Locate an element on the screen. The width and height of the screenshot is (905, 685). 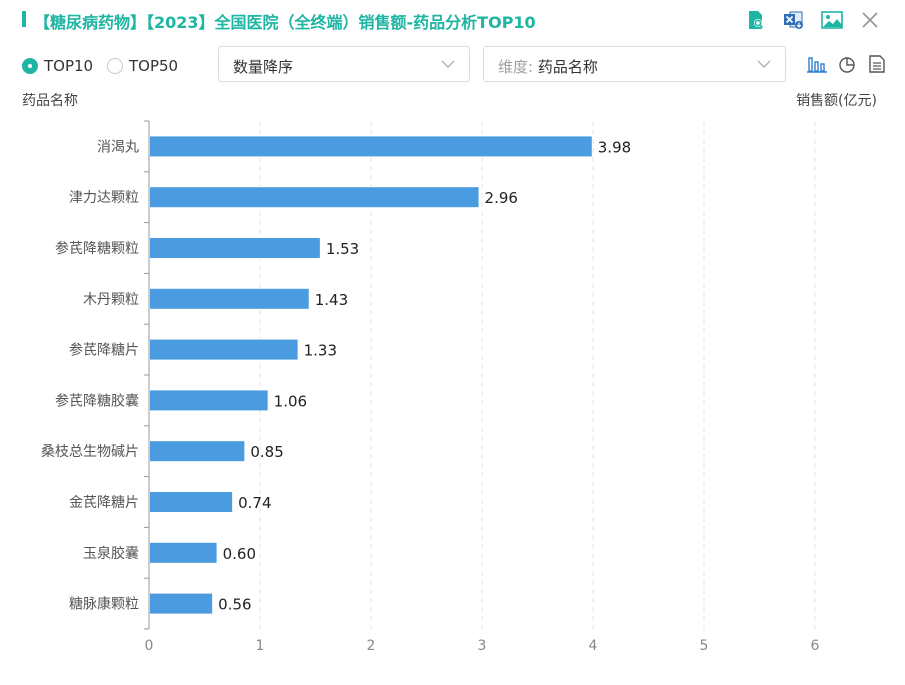
value-label: 0.60 is located at coordinates (239, 554).